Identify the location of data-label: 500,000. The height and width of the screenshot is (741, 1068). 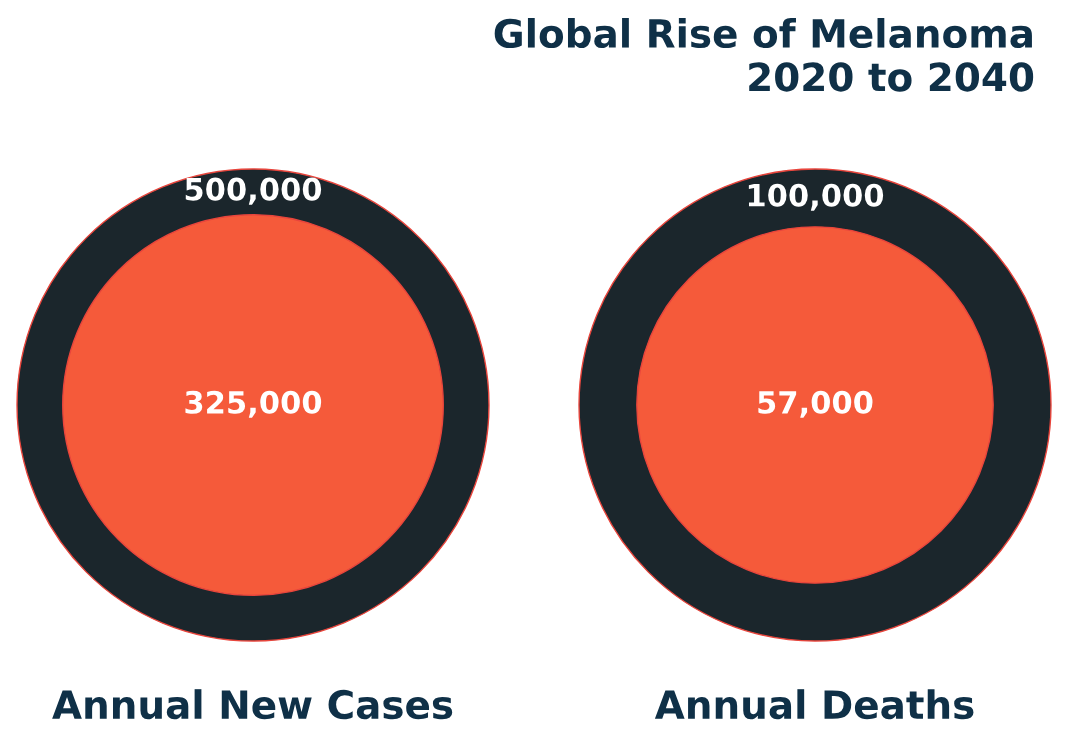
(253, 191).